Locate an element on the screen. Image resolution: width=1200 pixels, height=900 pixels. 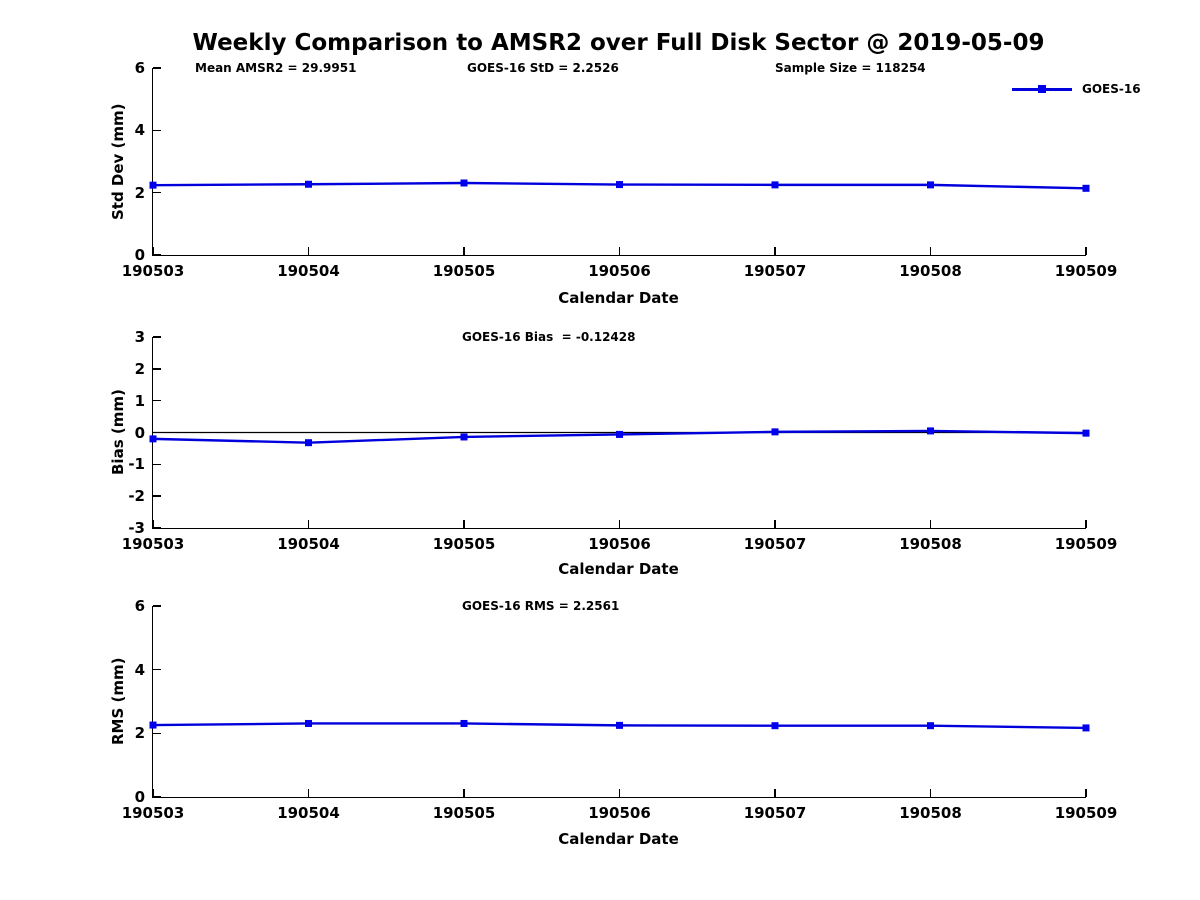
annotation-goes16-std: GOES-16 StD = 2.2526 is located at coordinates (543, 68).